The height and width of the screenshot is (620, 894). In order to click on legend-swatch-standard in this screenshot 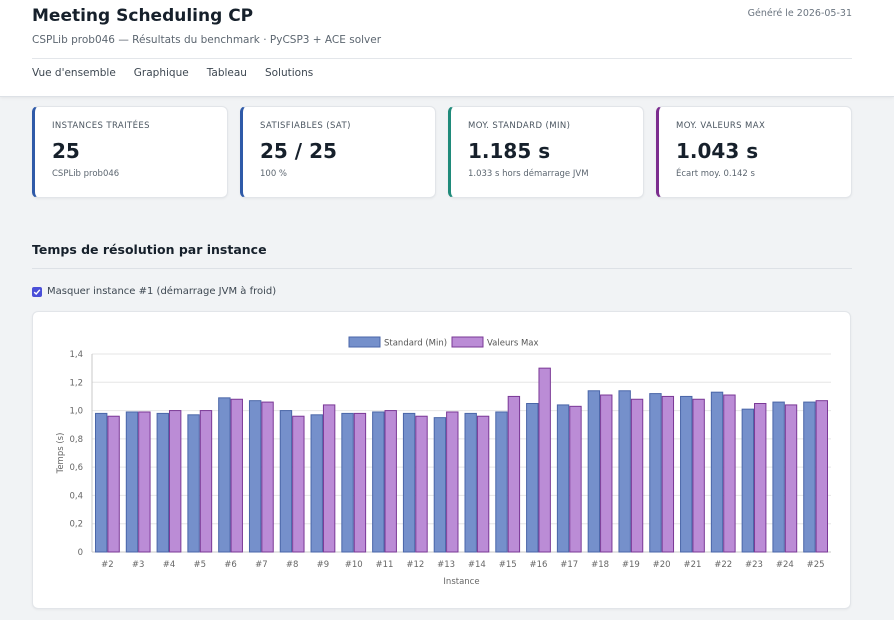, I will do `click(364, 342)`.